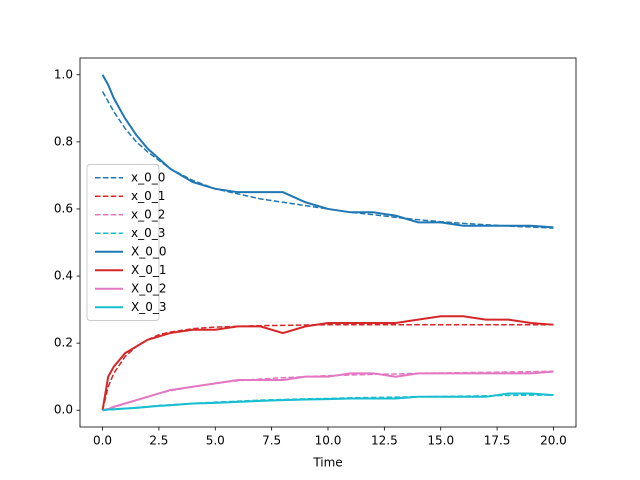 The image size is (640, 480). Describe the element at coordinates (149, 270) in the screenshot. I see `legend-label: X_0_1` at that location.